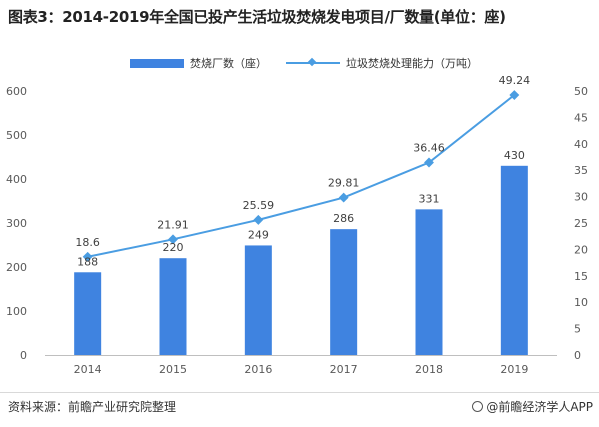 This screenshot has width=599, height=427. Describe the element at coordinates (344, 183) in the screenshot. I see `line-value-label: 29.81` at that location.